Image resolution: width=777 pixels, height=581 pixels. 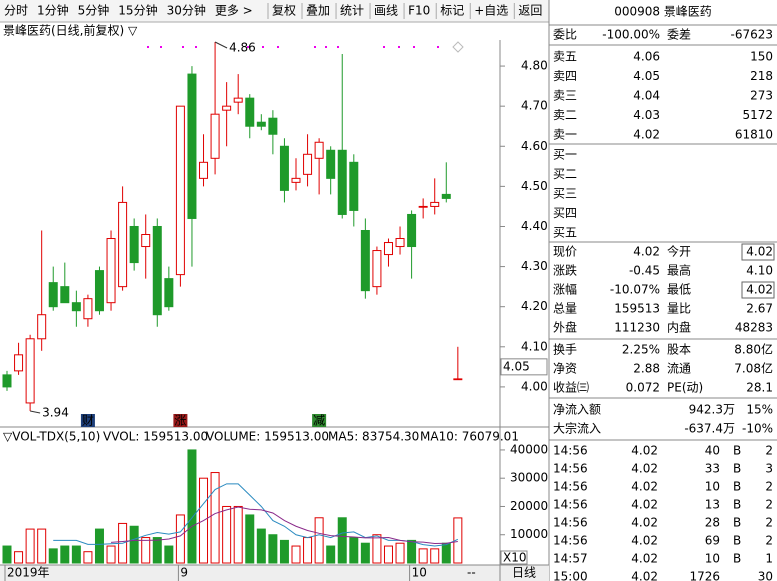 What do you see at coordinates (646, 57) in the screenshot?
I see `quote-cell: 4.06` at bounding box center [646, 57].